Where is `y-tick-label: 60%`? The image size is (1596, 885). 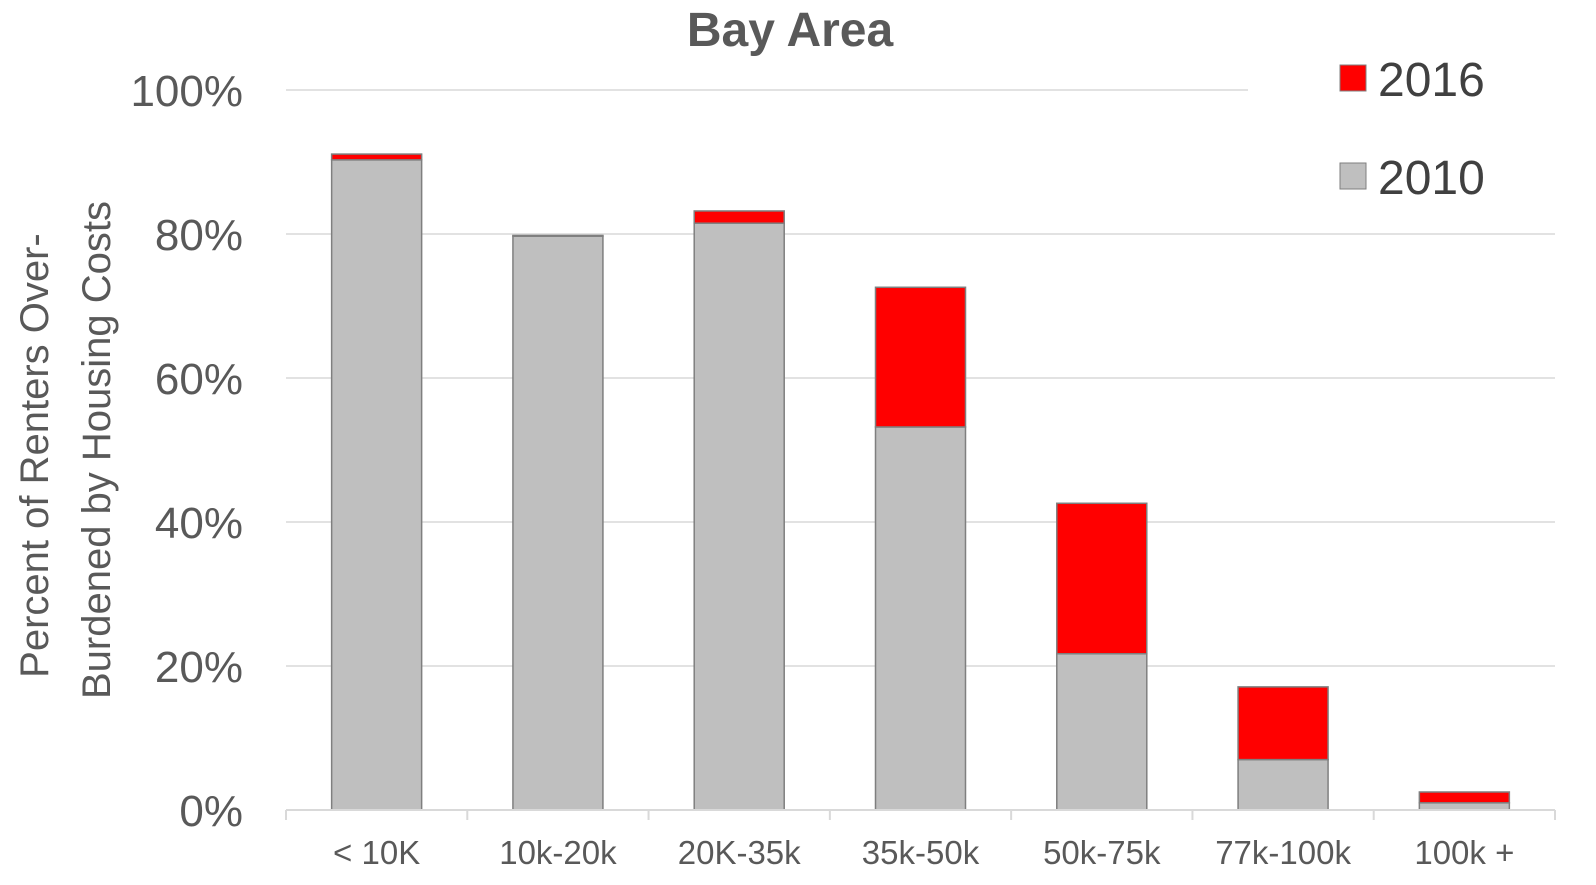 y-tick-label: 60% is located at coordinates (199, 379).